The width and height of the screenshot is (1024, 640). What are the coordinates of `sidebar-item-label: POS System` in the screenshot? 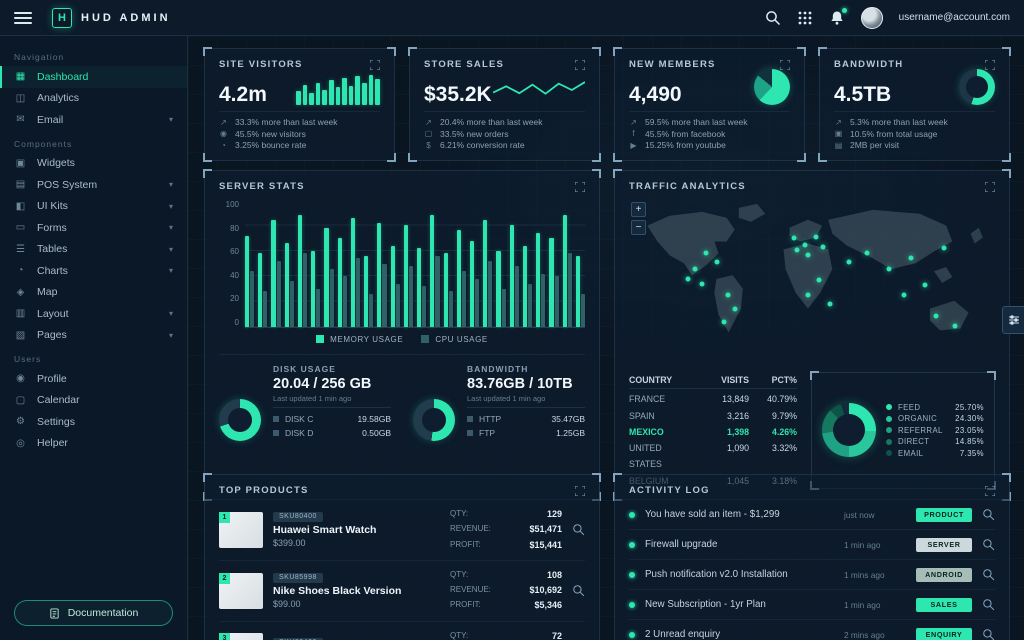 It's located at (67, 184).